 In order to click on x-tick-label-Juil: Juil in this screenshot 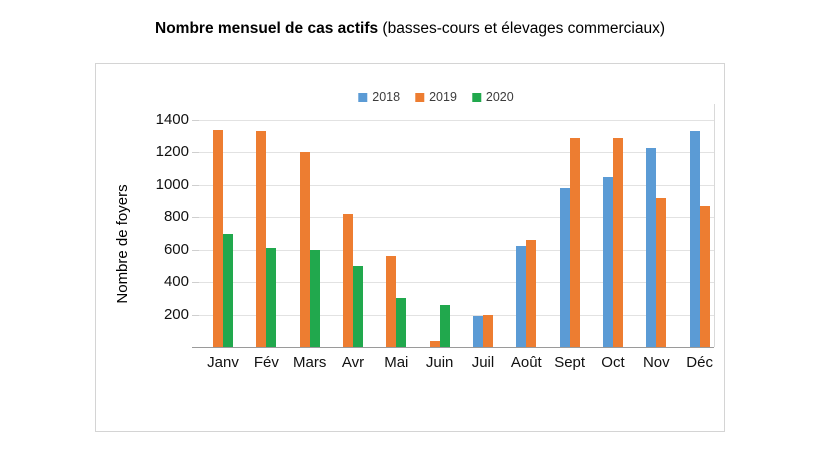, I will do `click(483, 362)`.